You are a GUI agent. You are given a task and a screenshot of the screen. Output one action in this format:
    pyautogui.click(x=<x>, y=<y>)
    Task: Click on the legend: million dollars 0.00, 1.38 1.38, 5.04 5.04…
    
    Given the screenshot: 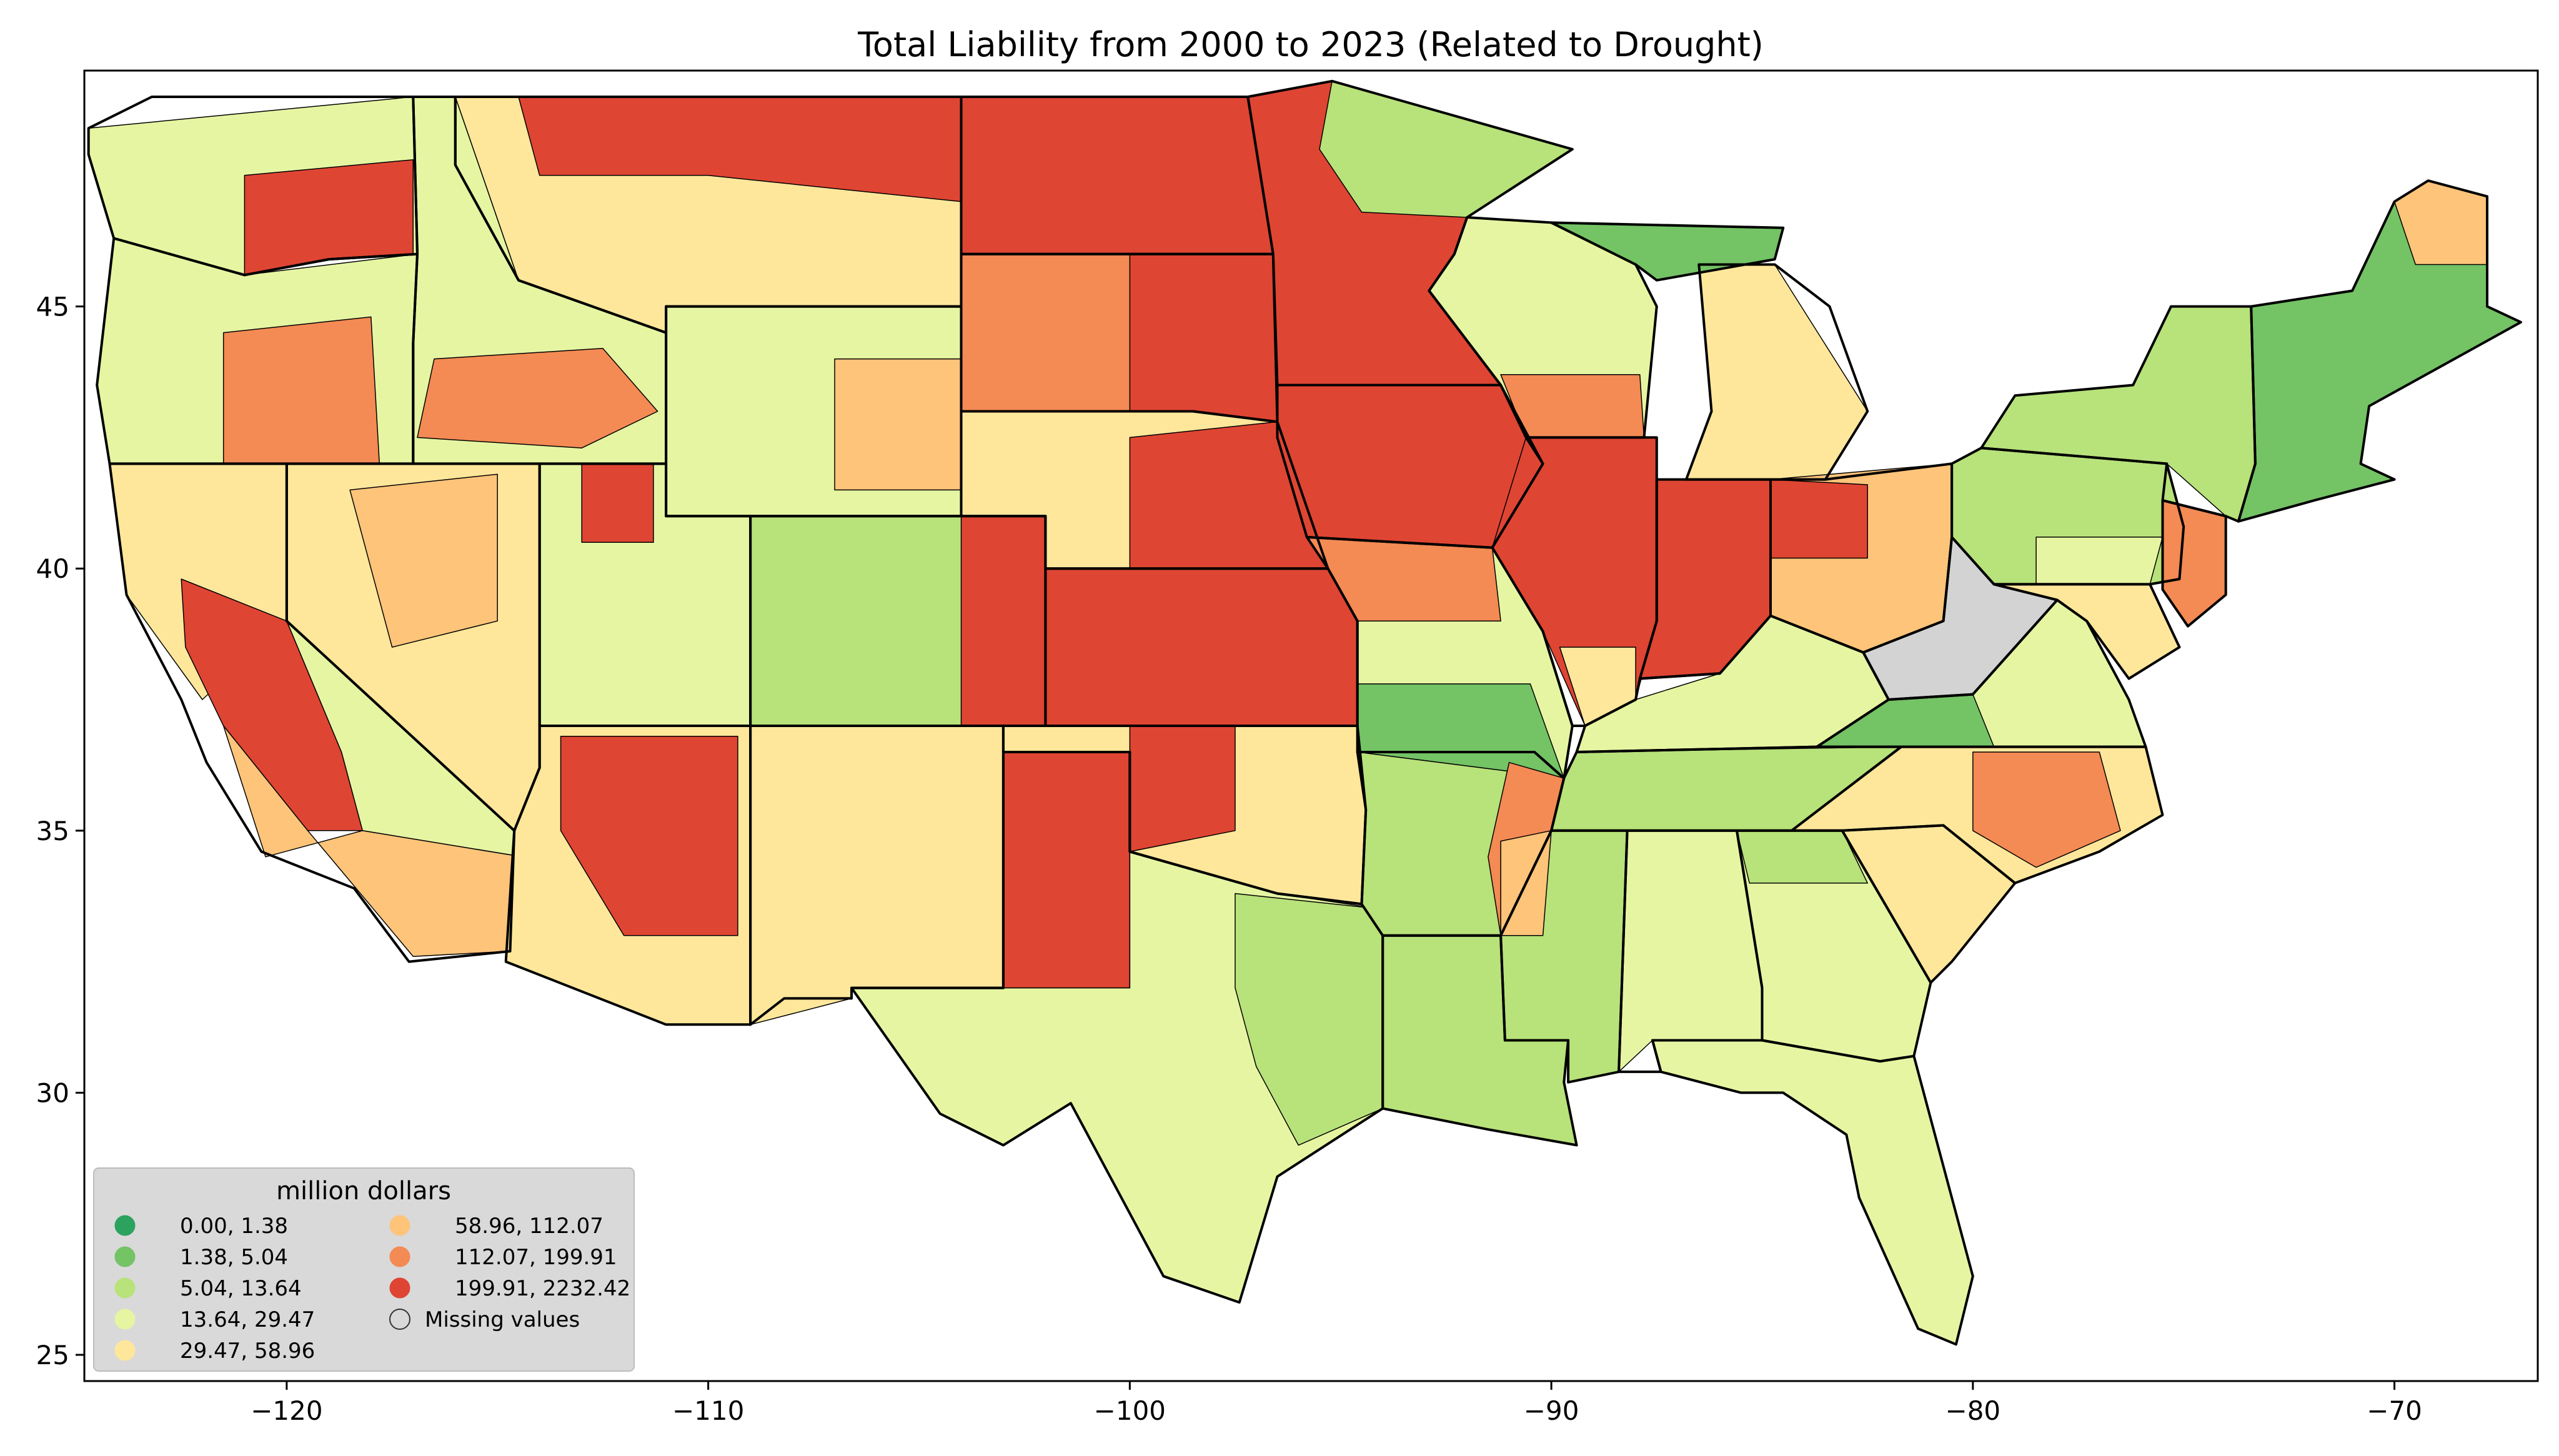 What is the action you would take?
    pyautogui.click(x=364, y=1269)
    